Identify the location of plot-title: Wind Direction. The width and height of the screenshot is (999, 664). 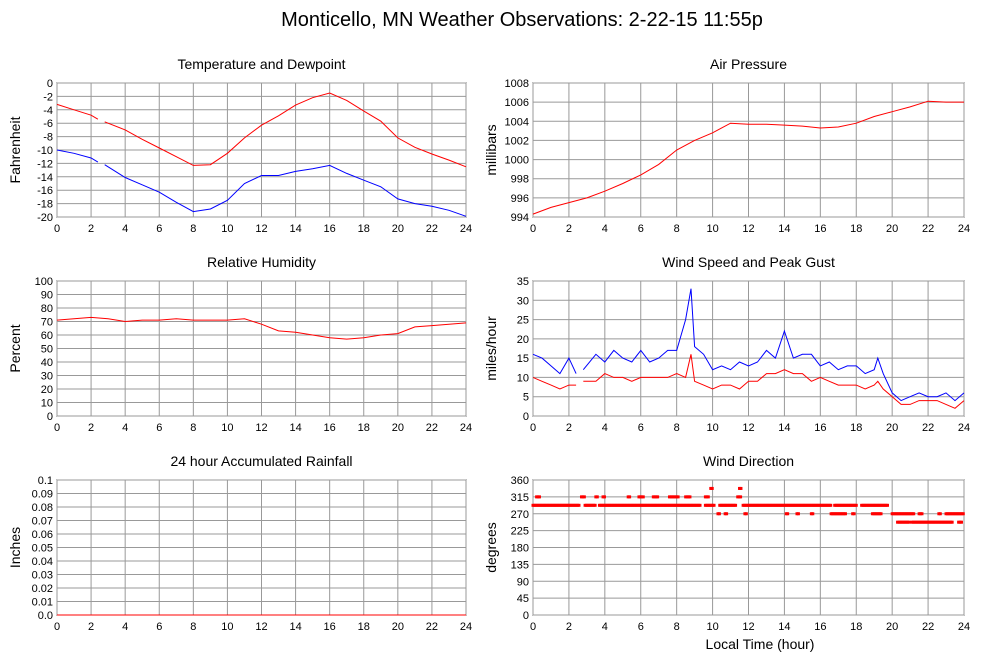
(748, 461).